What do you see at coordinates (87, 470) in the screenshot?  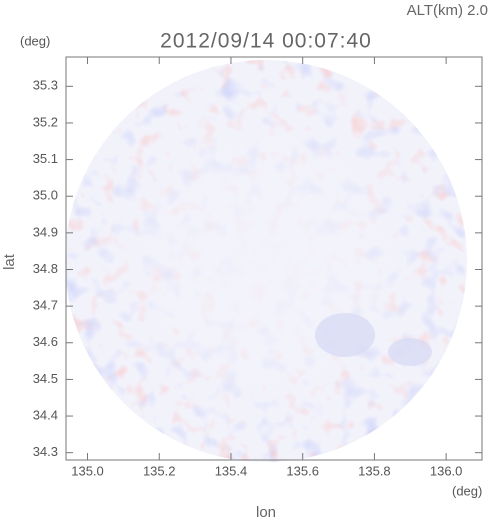 I see `x-tick-label: 135.0` at bounding box center [87, 470].